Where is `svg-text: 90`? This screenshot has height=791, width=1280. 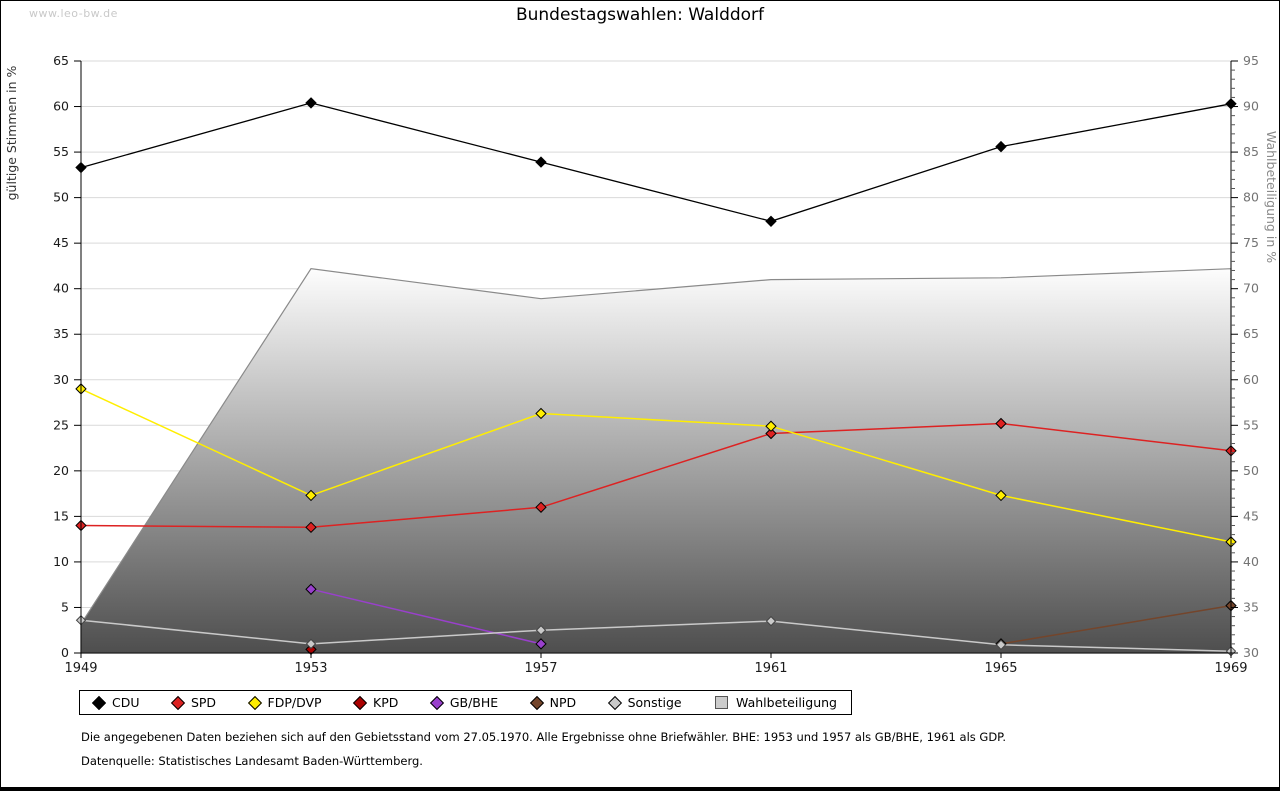 svg-text: 90 is located at coordinates (1251, 106).